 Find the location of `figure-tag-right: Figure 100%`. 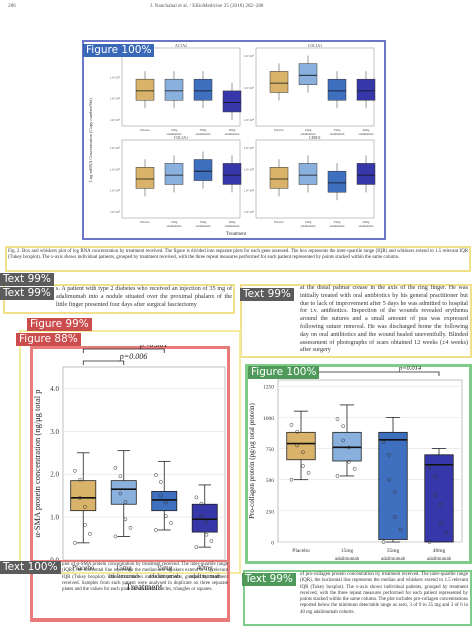

figure-tag-right: Figure 100% is located at coordinates (284, 372).